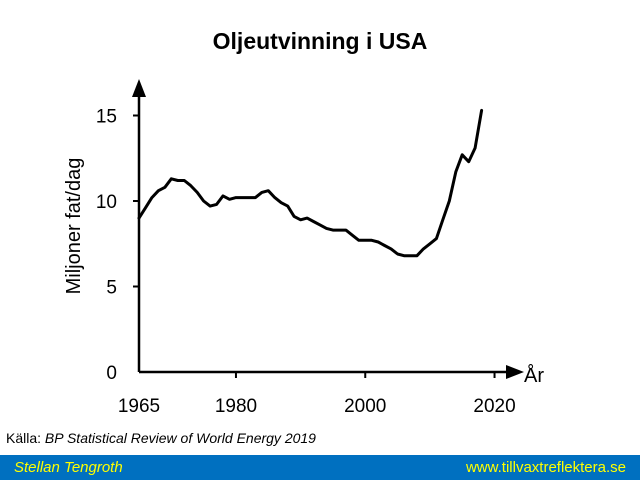 The width and height of the screenshot is (640, 480). I want to click on footer-website: www.tillvaxtreflektera.se, so click(545, 467).